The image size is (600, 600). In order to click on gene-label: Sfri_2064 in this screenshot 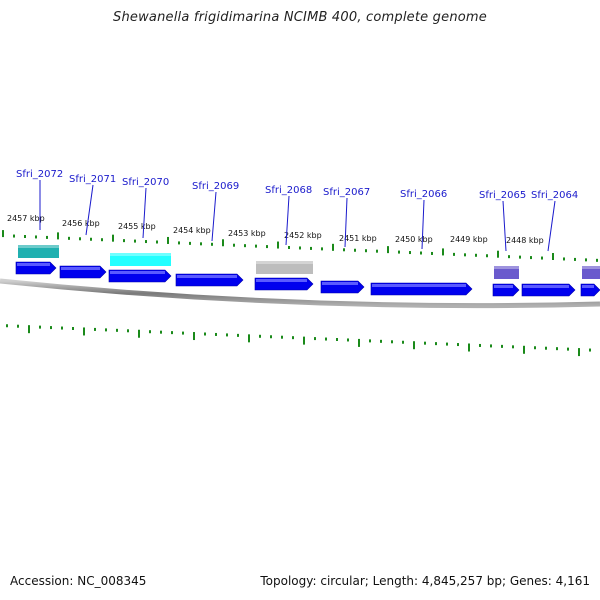, I will do `click(554, 195)`.